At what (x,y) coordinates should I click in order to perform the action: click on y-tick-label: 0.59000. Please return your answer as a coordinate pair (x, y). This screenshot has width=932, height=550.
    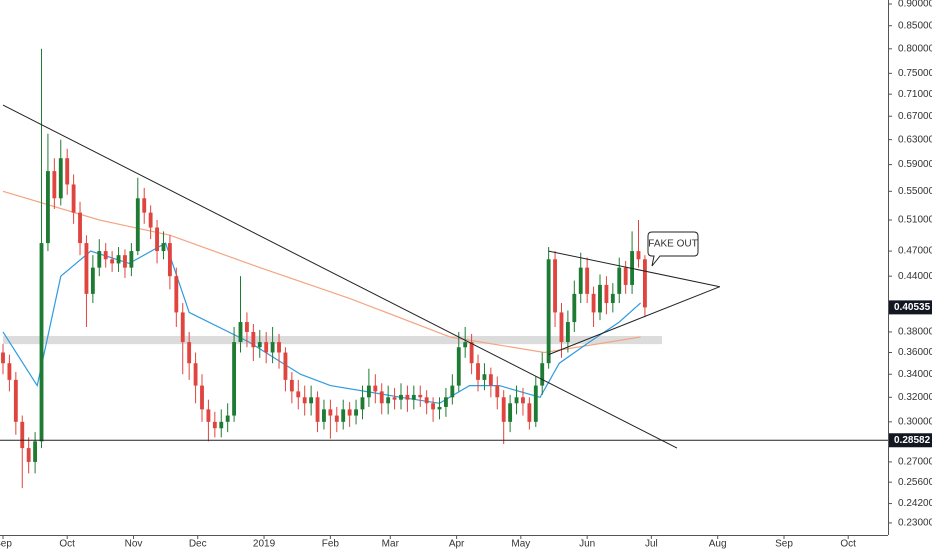
    Looking at the image, I should click on (915, 164).